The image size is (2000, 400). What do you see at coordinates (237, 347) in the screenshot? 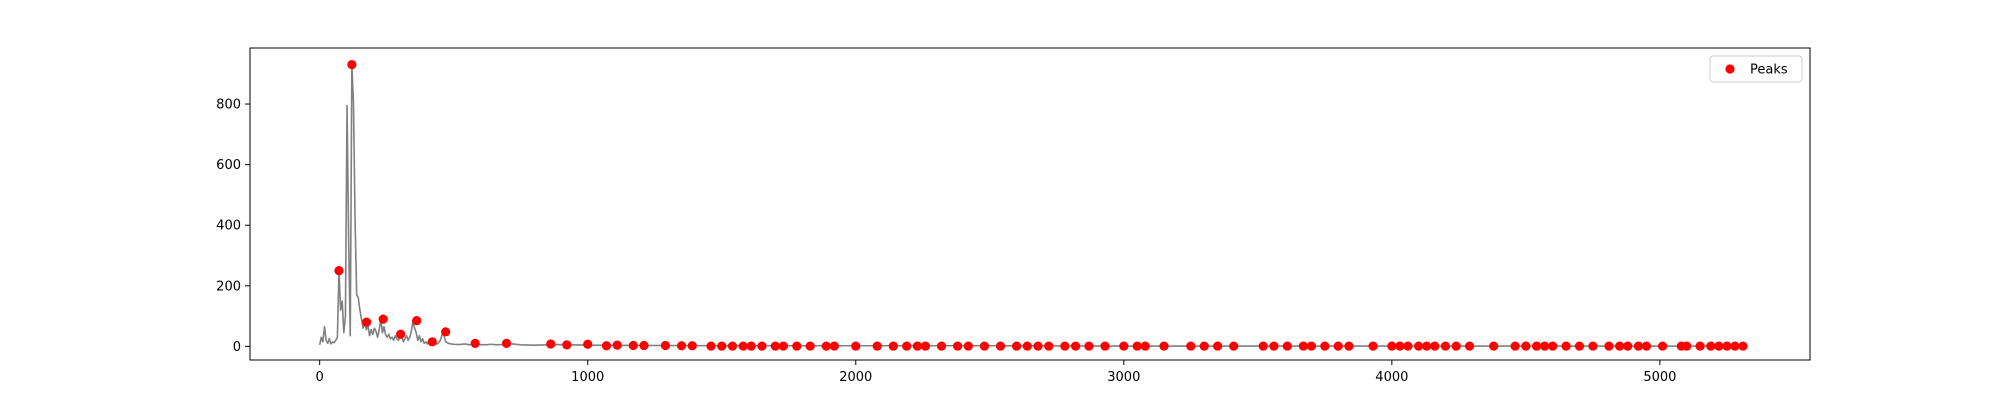
I see `y-tick-label: 0` at bounding box center [237, 347].